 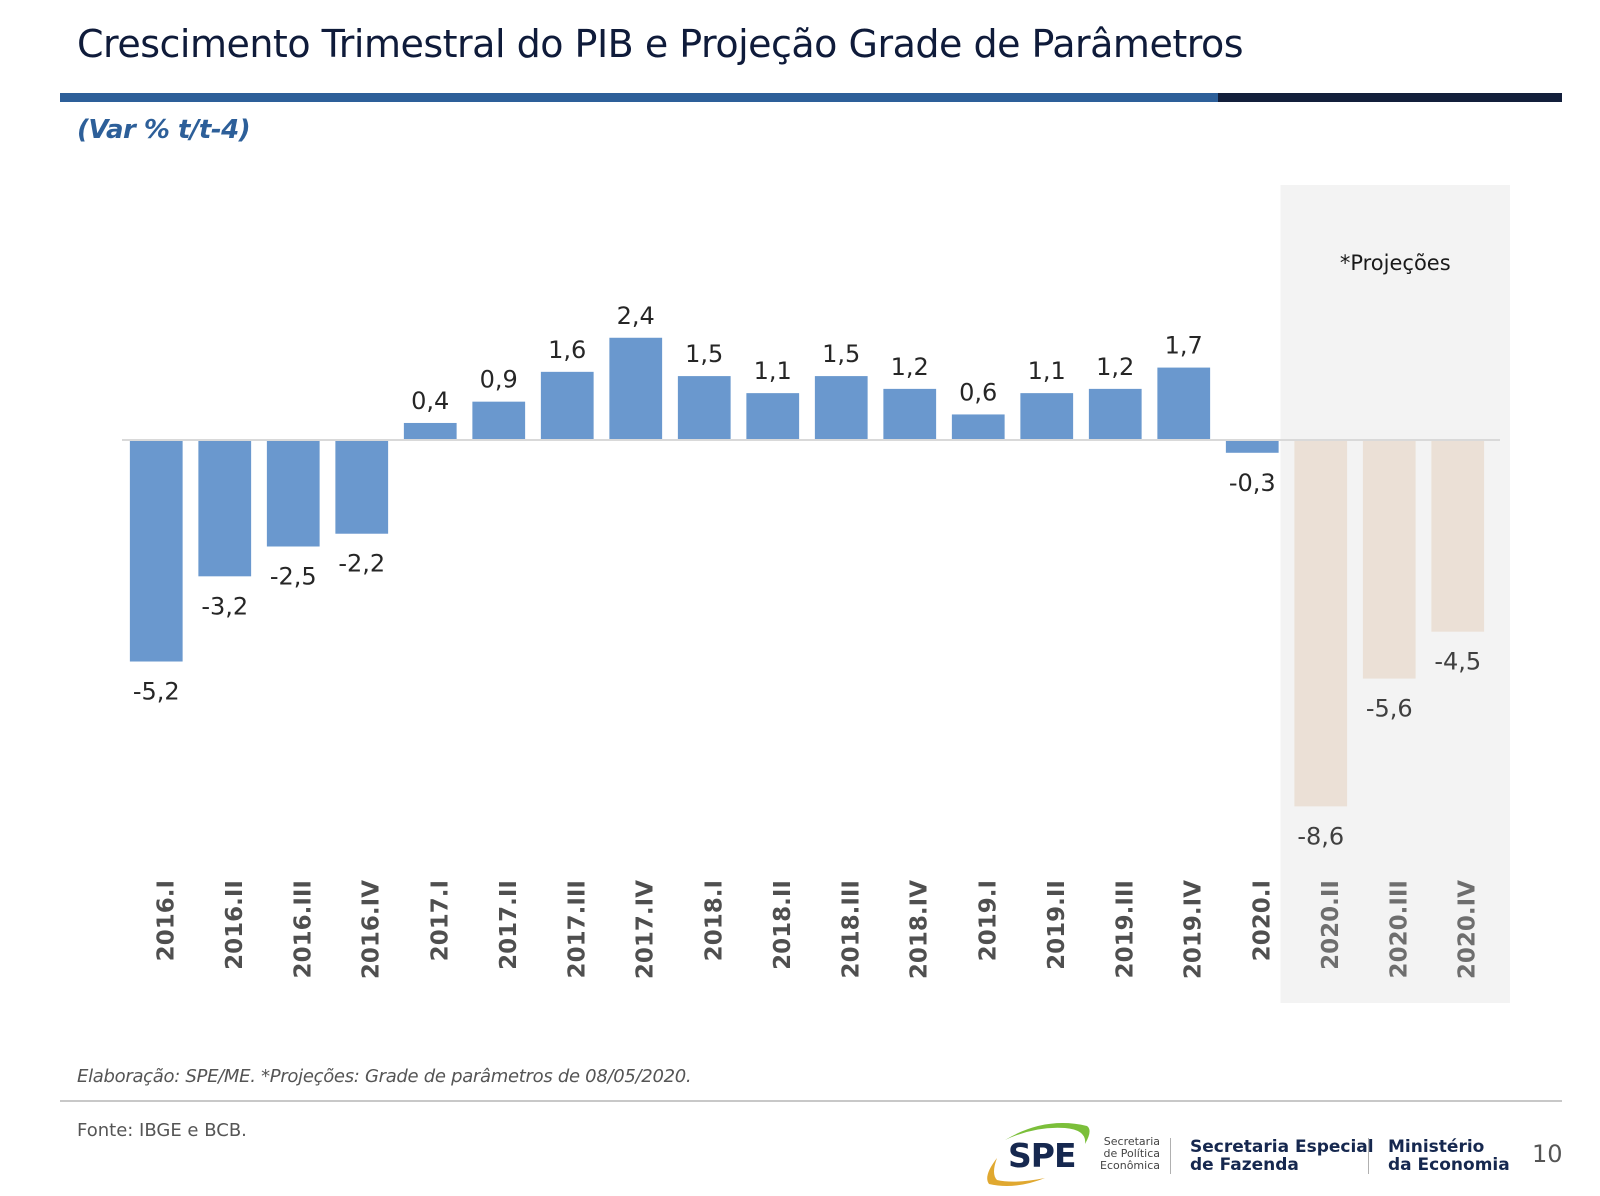 I want to click on value-label: 1,7, so click(x=1184, y=346).